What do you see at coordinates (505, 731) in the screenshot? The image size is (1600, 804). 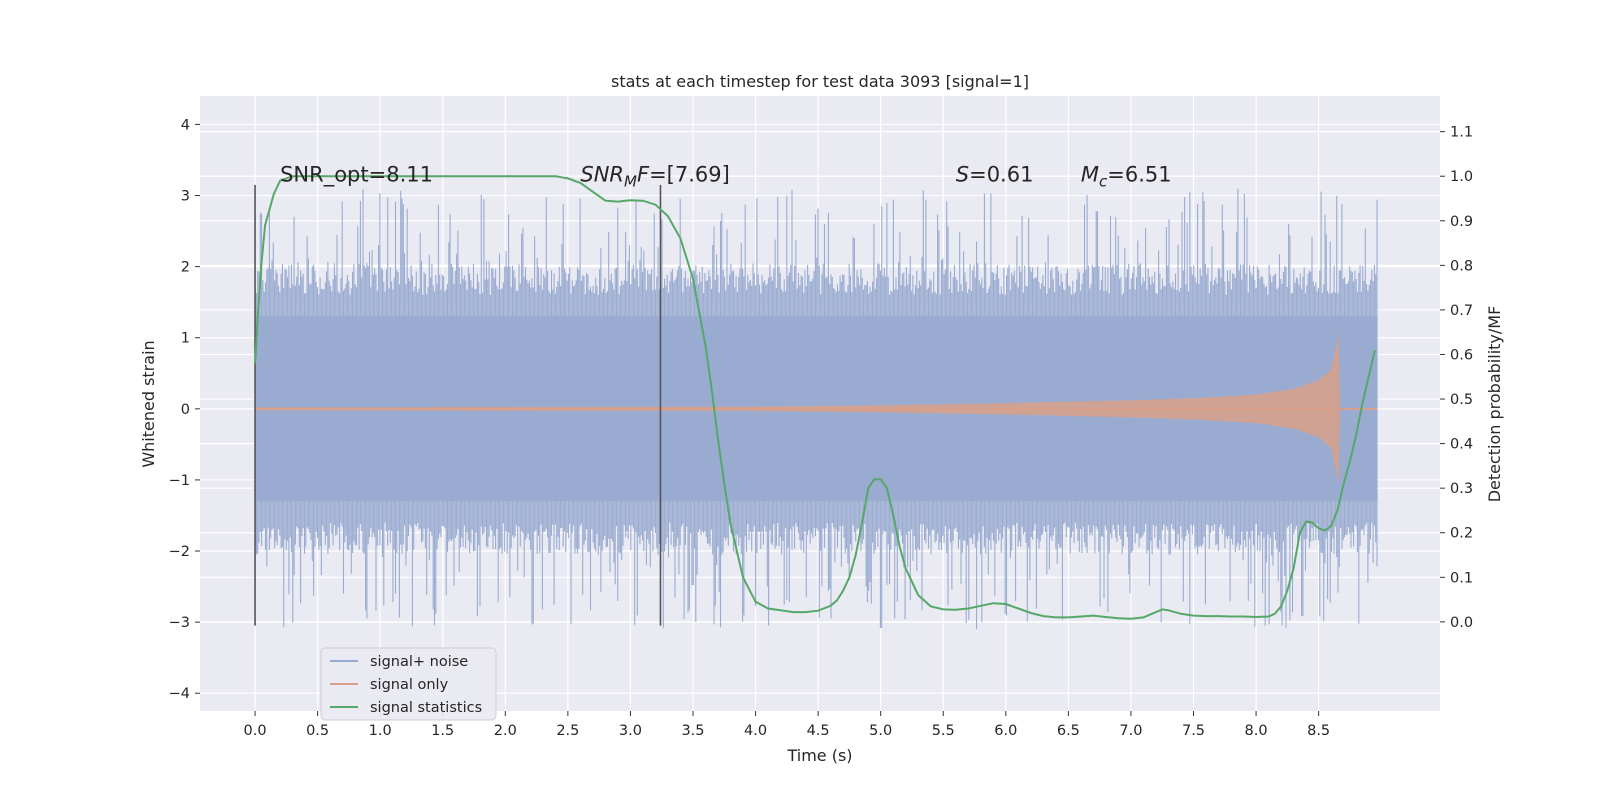 I see `x-tick-label-2-0: 2.0` at bounding box center [505, 731].